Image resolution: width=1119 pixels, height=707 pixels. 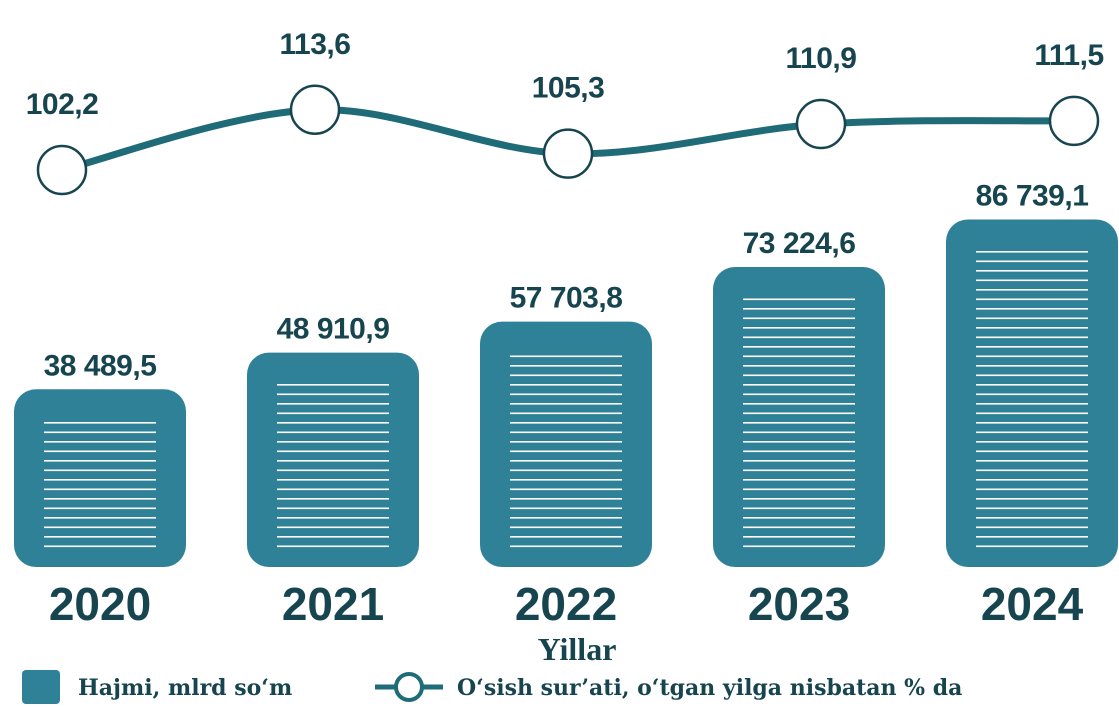 I want to click on legend-label: Hajmi, mlrd so‘m, so click(x=185, y=688).